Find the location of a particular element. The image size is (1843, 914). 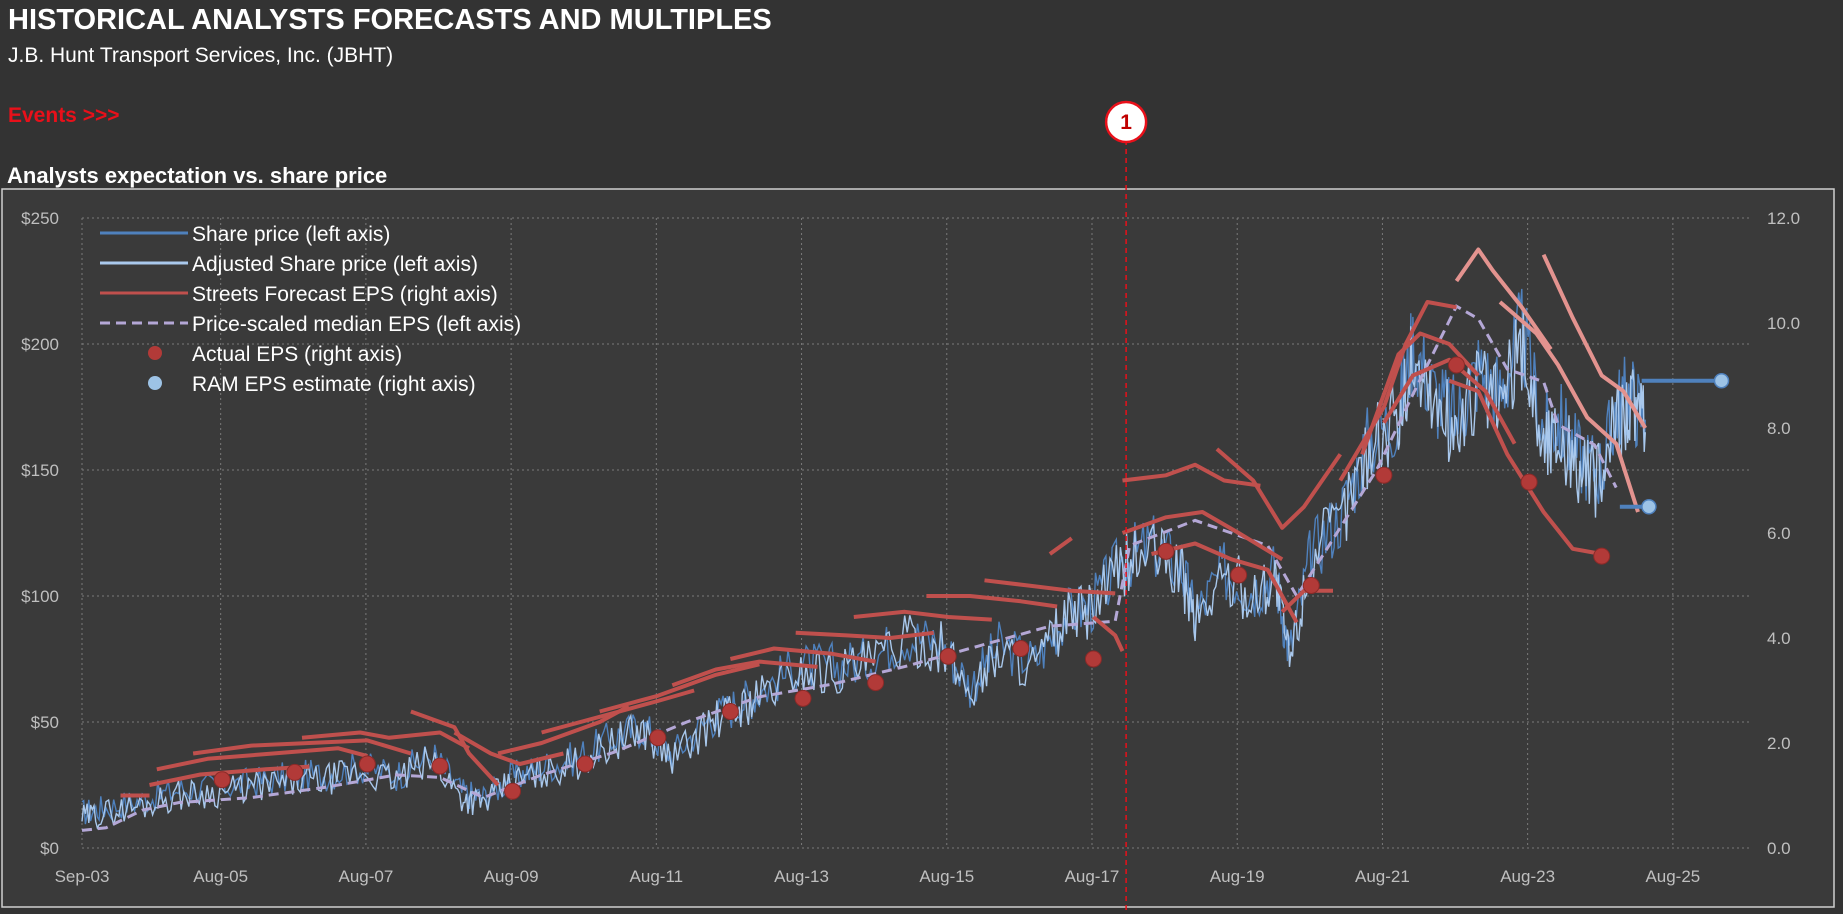

y-left-tick-label: $0 is located at coordinates (49, 848).